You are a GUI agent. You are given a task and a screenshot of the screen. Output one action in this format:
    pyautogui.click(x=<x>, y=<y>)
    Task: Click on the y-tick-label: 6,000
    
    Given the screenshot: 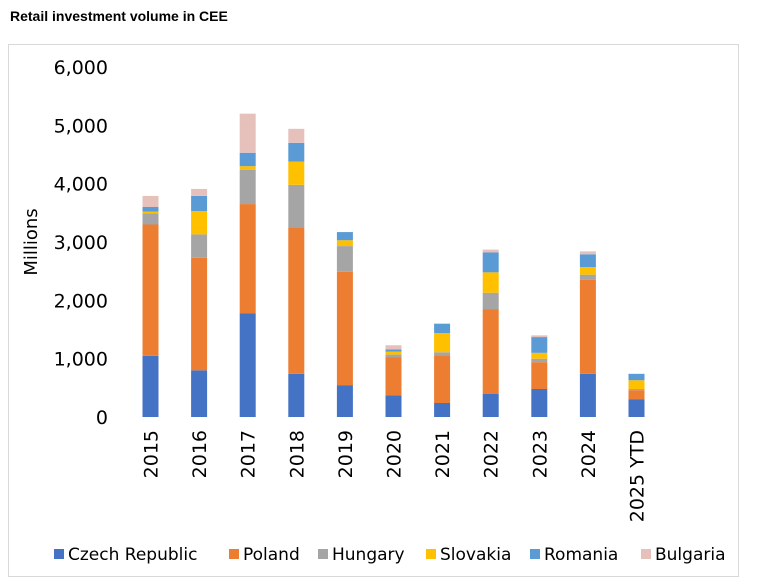 What is the action you would take?
    pyautogui.click(x=81, y=68)
    